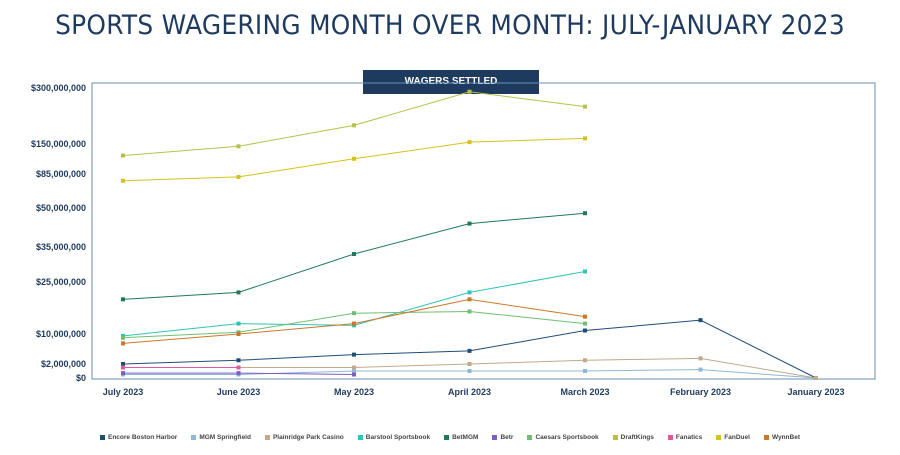 Image resolution: width=900 pixels, height=455 pixels. What do you see at coordinates (469, 373) in the screenshot?
I see `series-mgm-springfield` at bounding box center [469, 373].